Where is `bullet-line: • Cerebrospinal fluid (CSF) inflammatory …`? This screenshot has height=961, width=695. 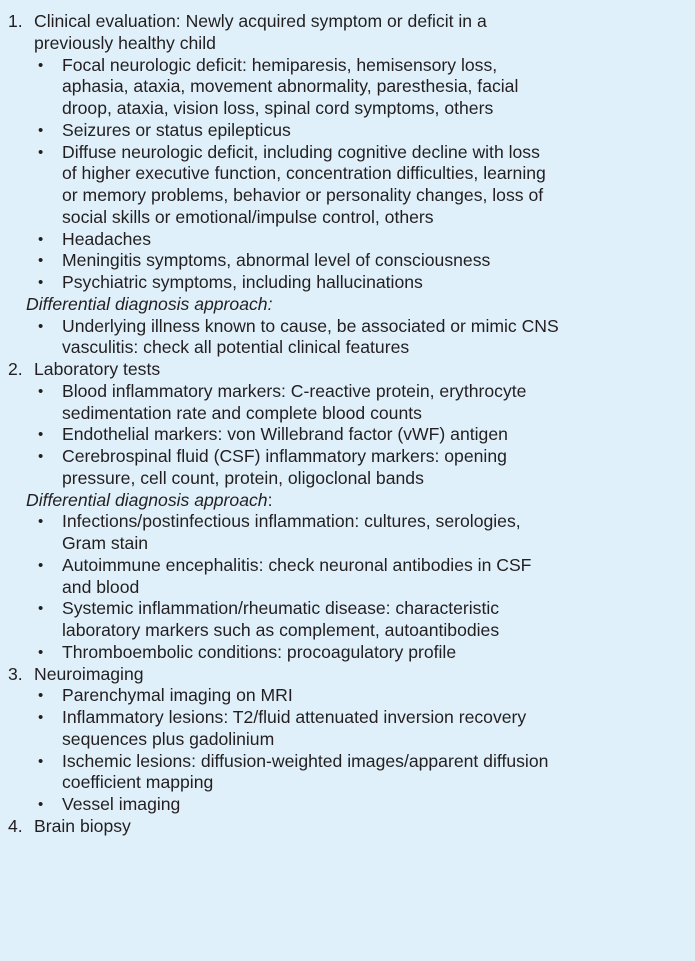 bullet-line: • Cerebrospinal fluid (CSF) inflammatory … is located at coordinates (347, 457).